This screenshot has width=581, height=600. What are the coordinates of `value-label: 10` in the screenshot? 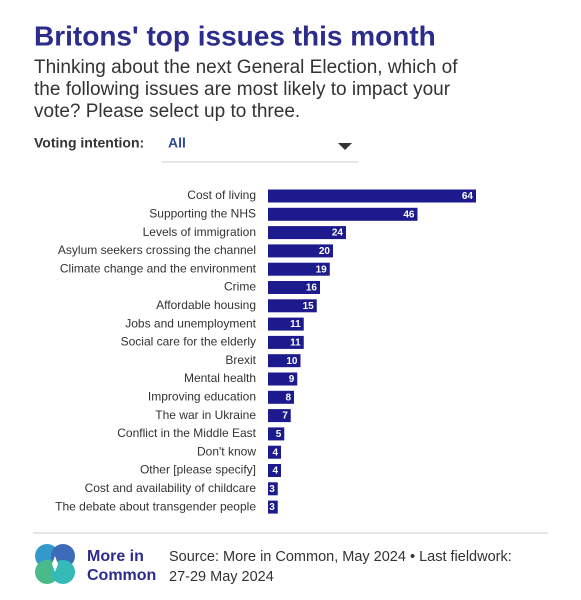 It's located at (292, 361).